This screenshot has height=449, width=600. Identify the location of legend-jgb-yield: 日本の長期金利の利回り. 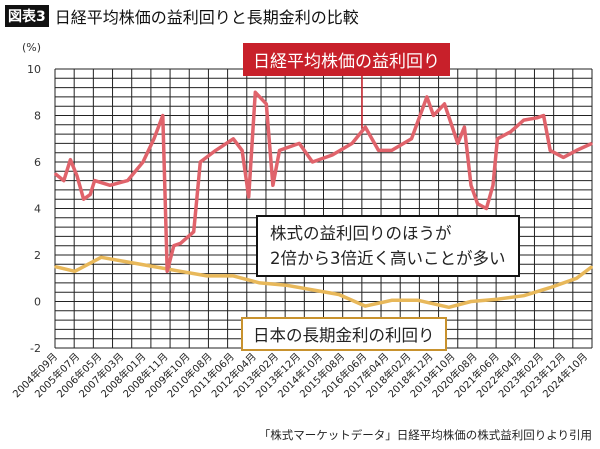
(344, 334).